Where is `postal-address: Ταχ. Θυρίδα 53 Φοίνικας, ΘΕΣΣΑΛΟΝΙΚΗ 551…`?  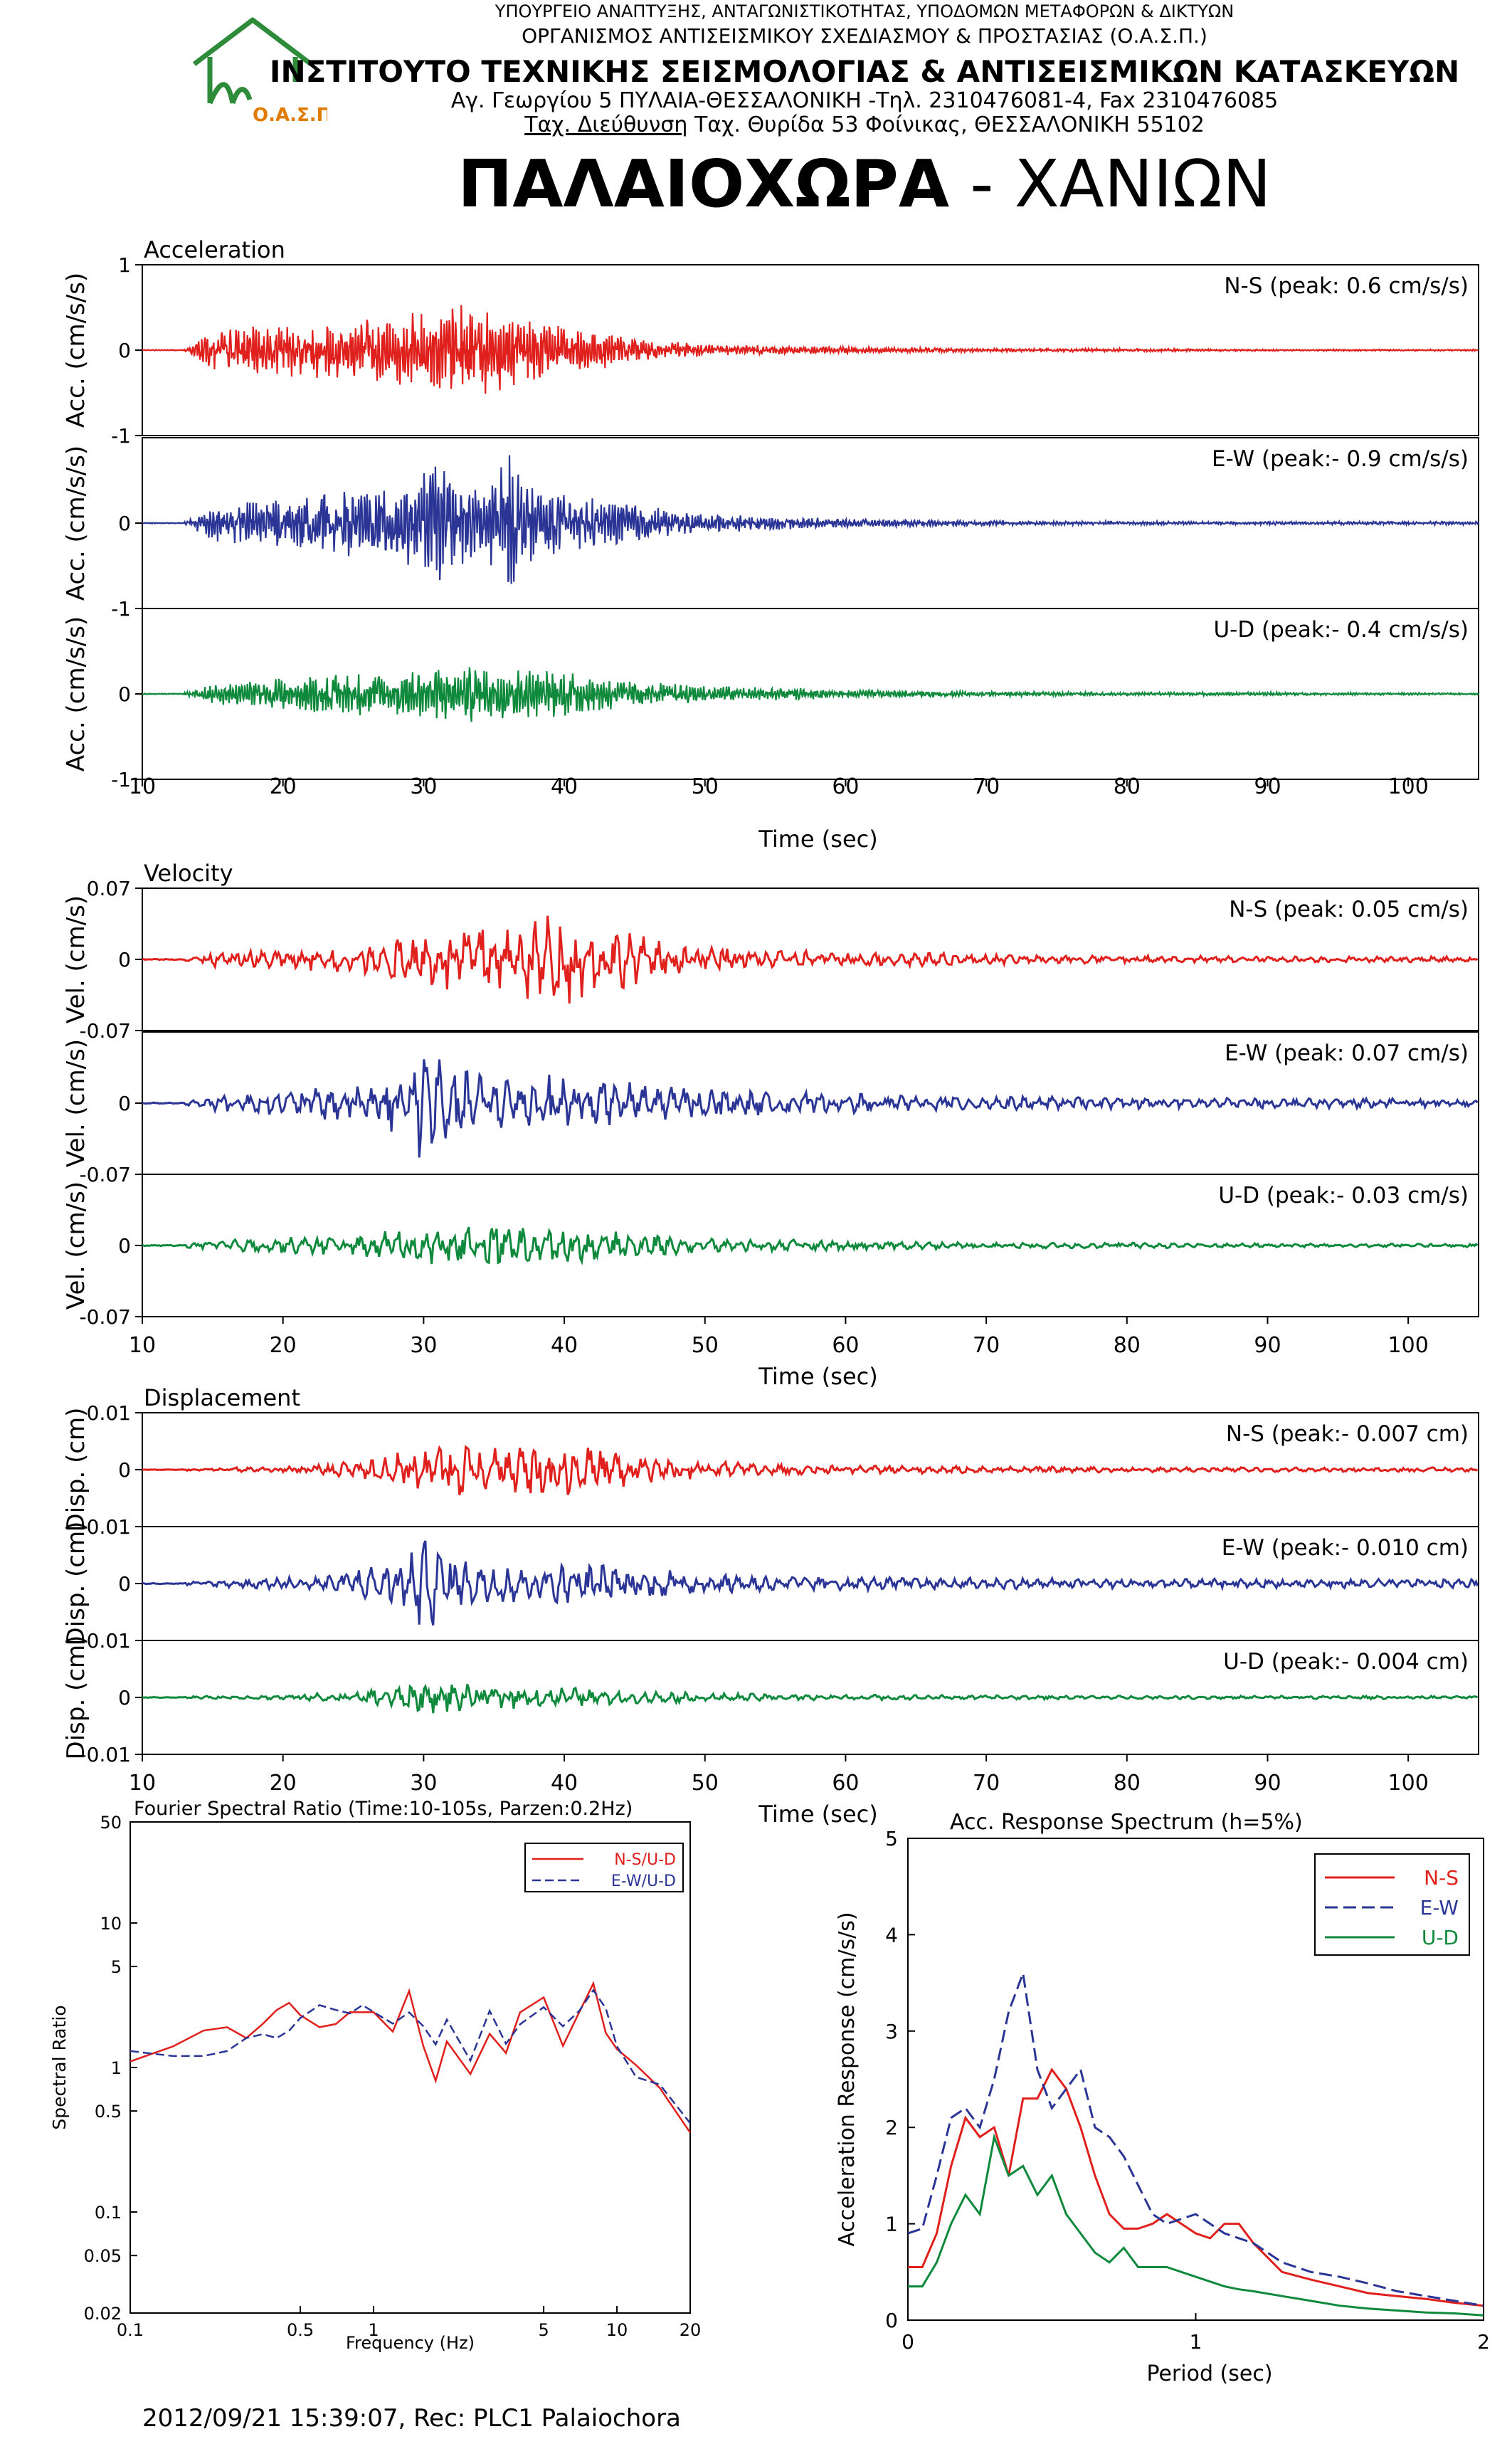
postal-address: Ταχ. Θυρίδα 53 Φοίνικας, ΘΕΣΣΑΛΟΝΙΚΗ 551… is located at coordinates (946, 125).